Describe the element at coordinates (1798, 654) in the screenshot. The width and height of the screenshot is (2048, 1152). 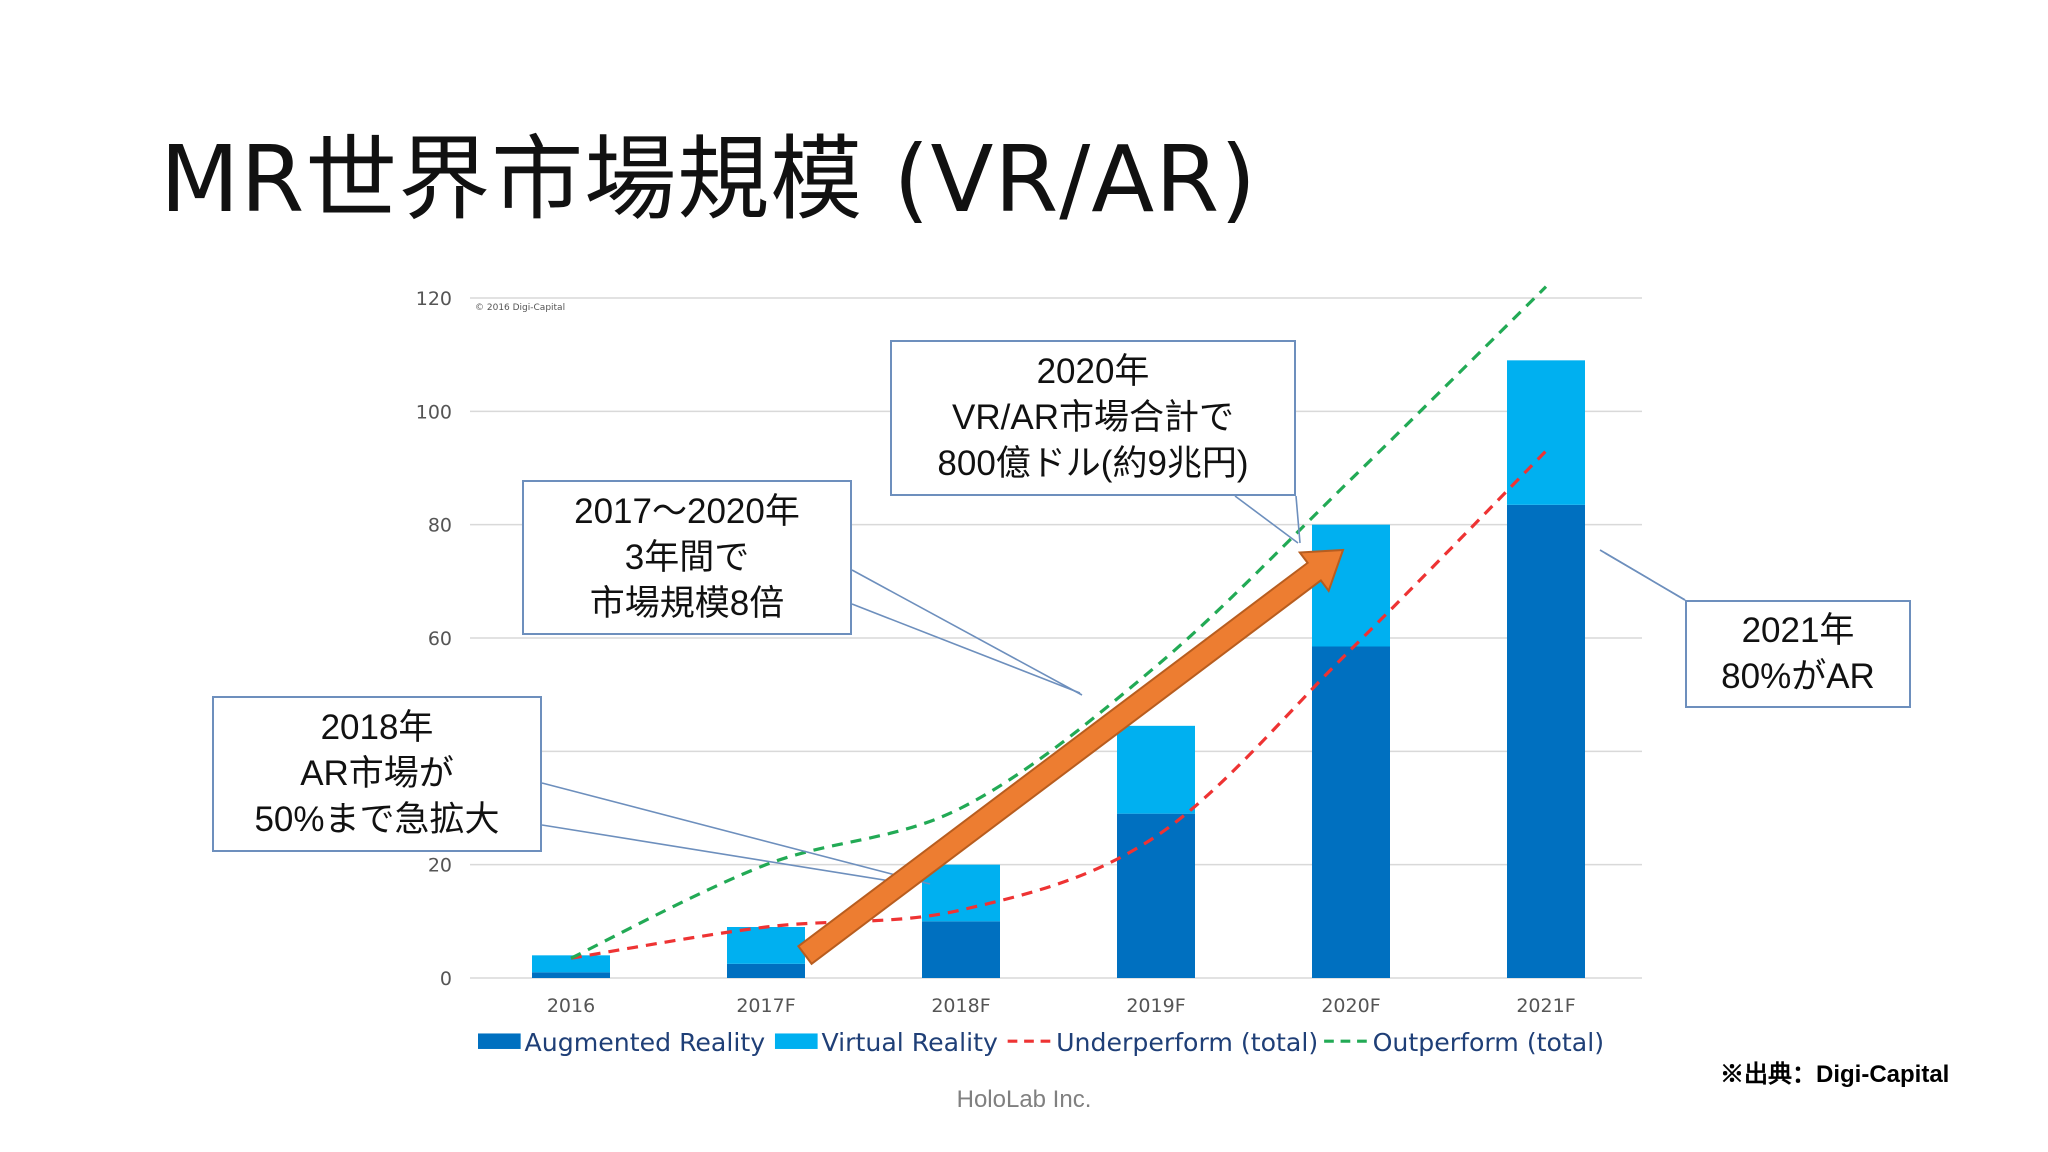
I see `callout-ar-2021: 2021年 80%がAR` at that location.